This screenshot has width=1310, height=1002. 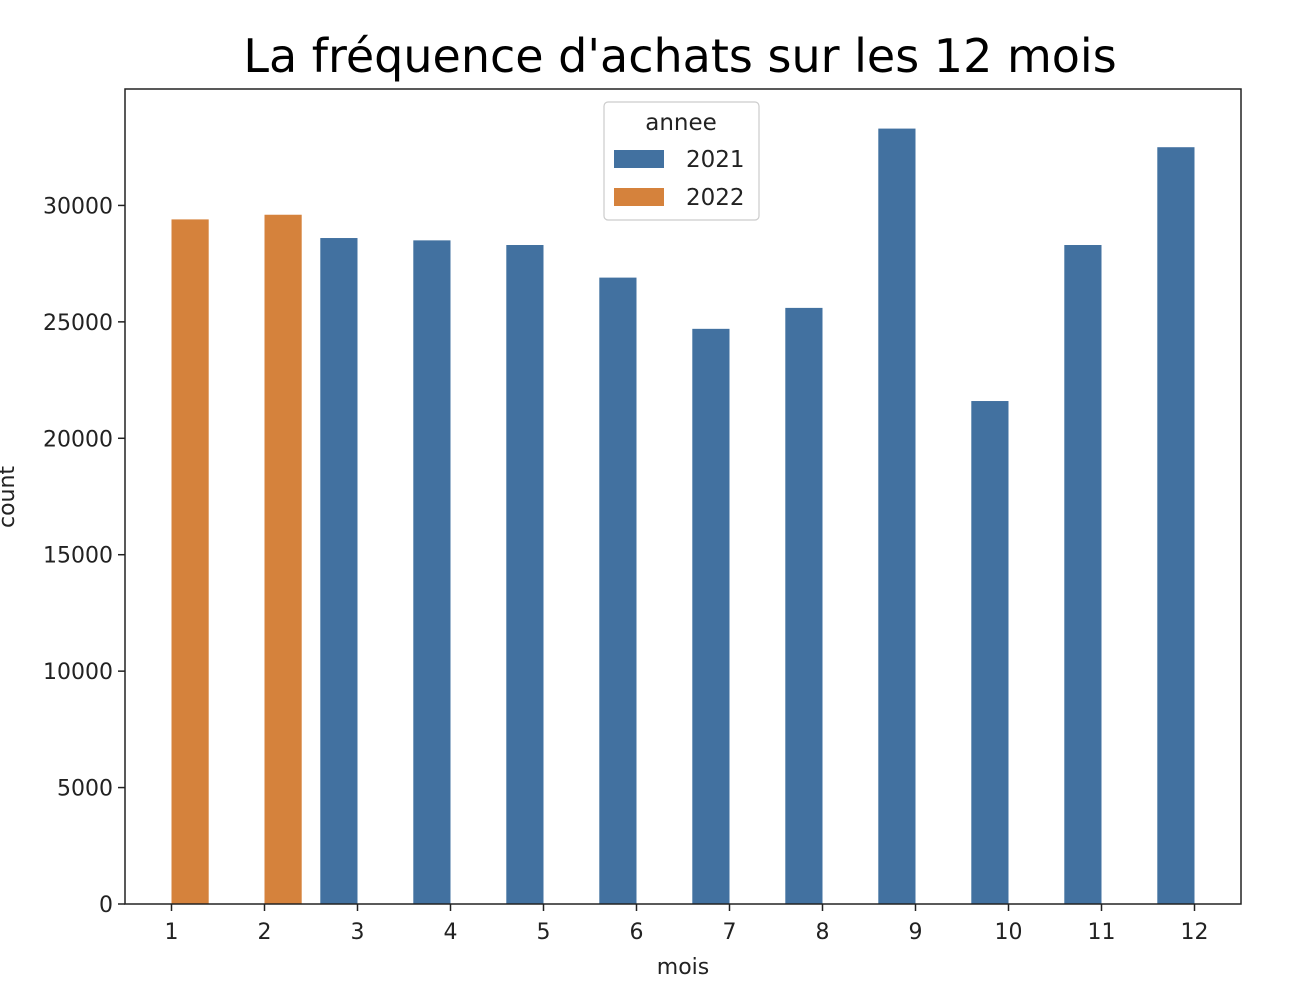 What do you see at coordinates (916, 932) in the screenshot?
I see `x-tick-label: 9` at bounding box center [916, 932].